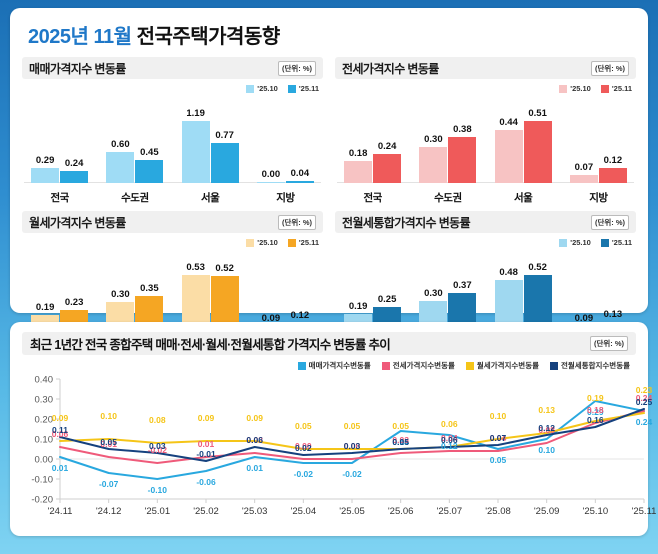 The height and width of the screenshot is (554, 658). What do you see at coordinates (172, 182) in the screenshot?
I see `baseline` at bounding box center [172, 182].